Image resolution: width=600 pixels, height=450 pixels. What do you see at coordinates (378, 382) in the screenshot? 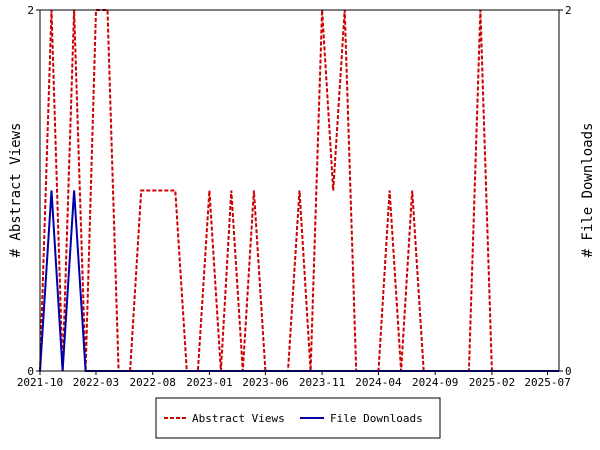
I see `x-tick-label: 2024-04` at bounding box center [378, 382].